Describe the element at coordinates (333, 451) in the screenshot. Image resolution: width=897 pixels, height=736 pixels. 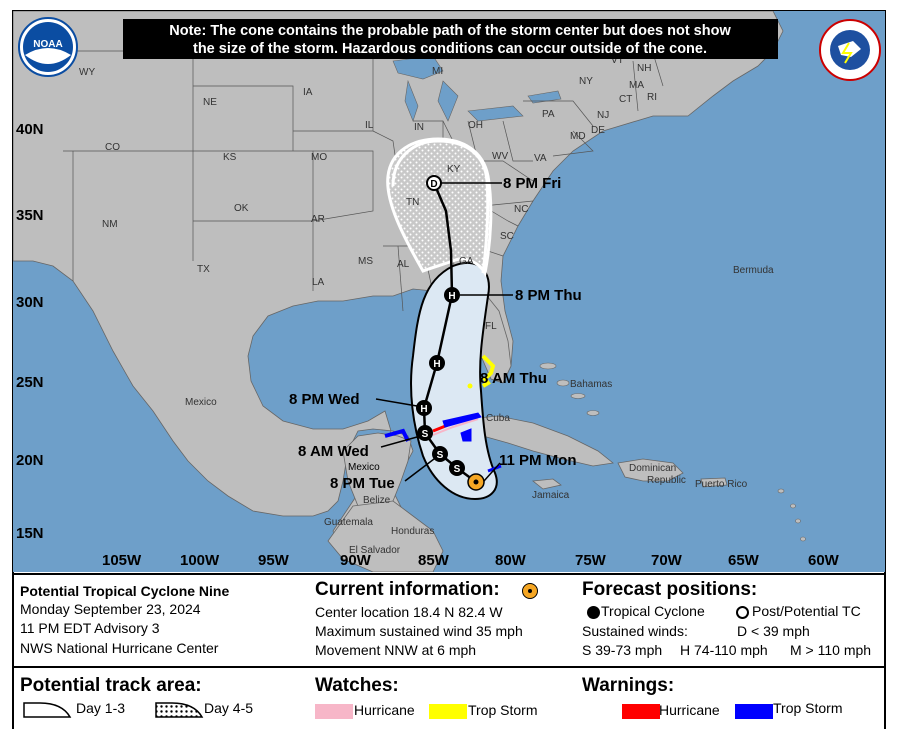
I see `label-8am-wed: 8 AM Wed` at that location.